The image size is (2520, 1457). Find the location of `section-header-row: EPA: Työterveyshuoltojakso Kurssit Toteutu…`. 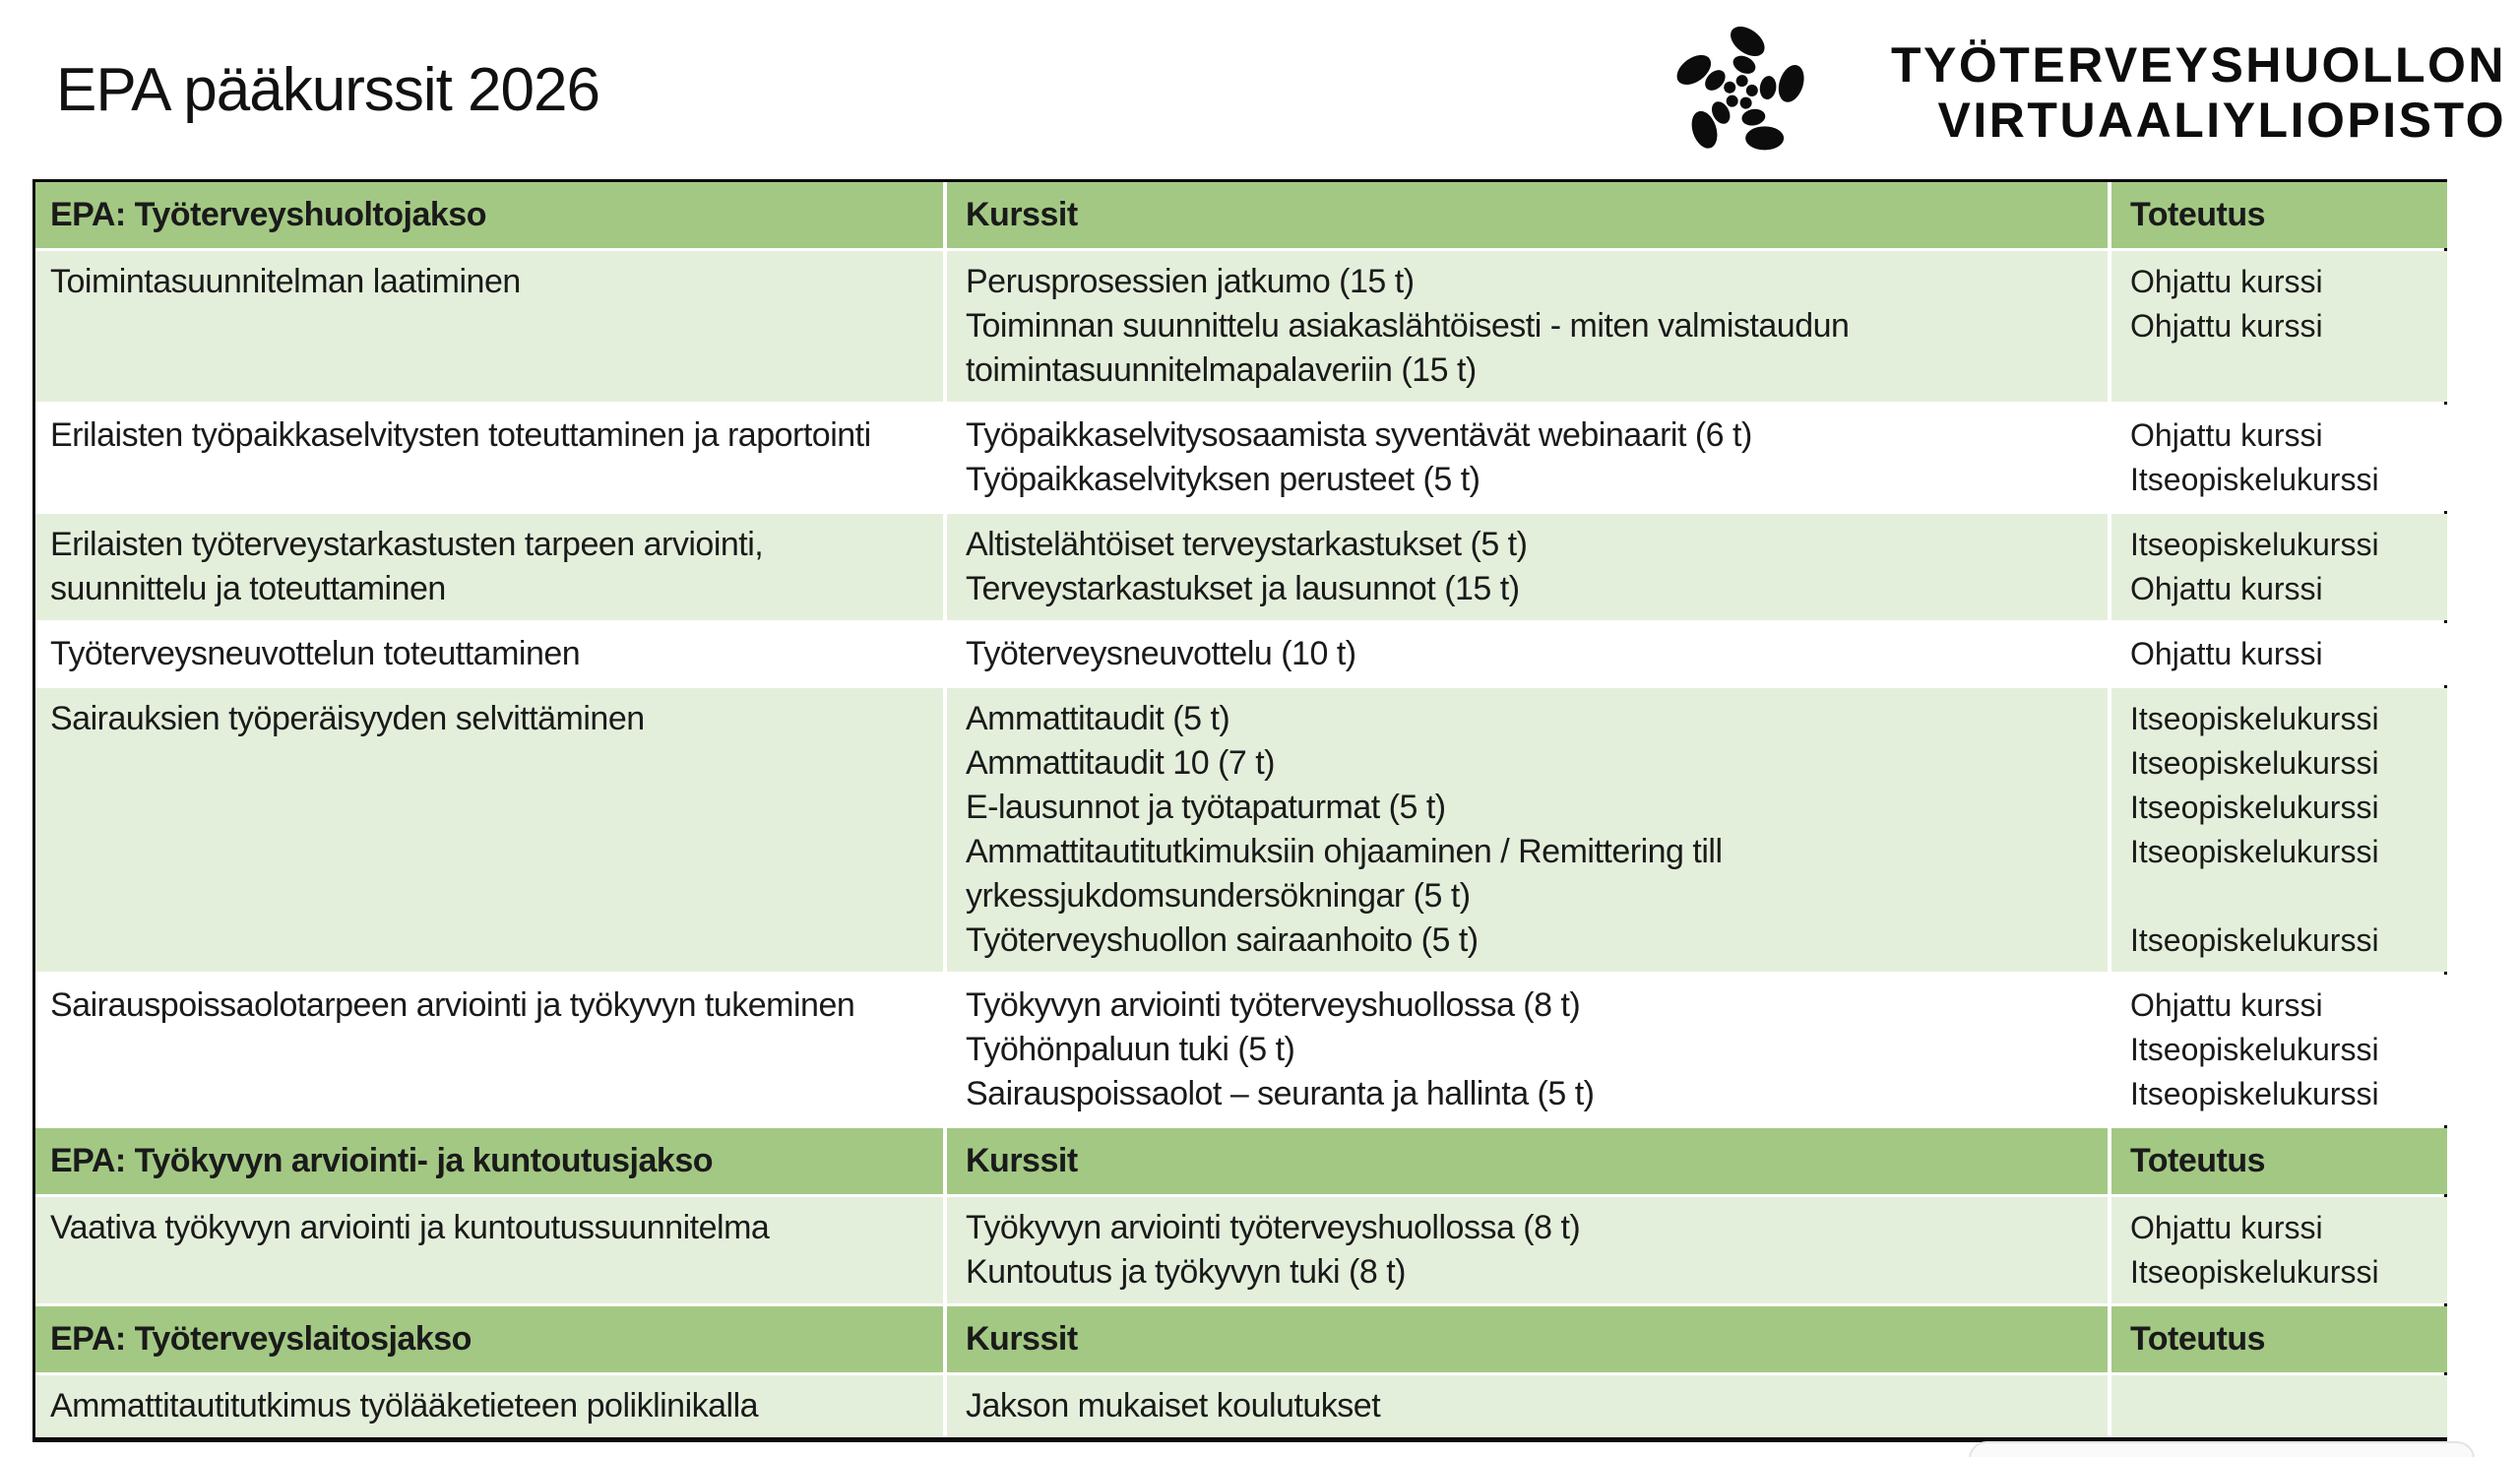

section-header-row: EPA: Työterveyshuoltojakso Kurssit Toteutu… is located at coordinates (1241, 215).